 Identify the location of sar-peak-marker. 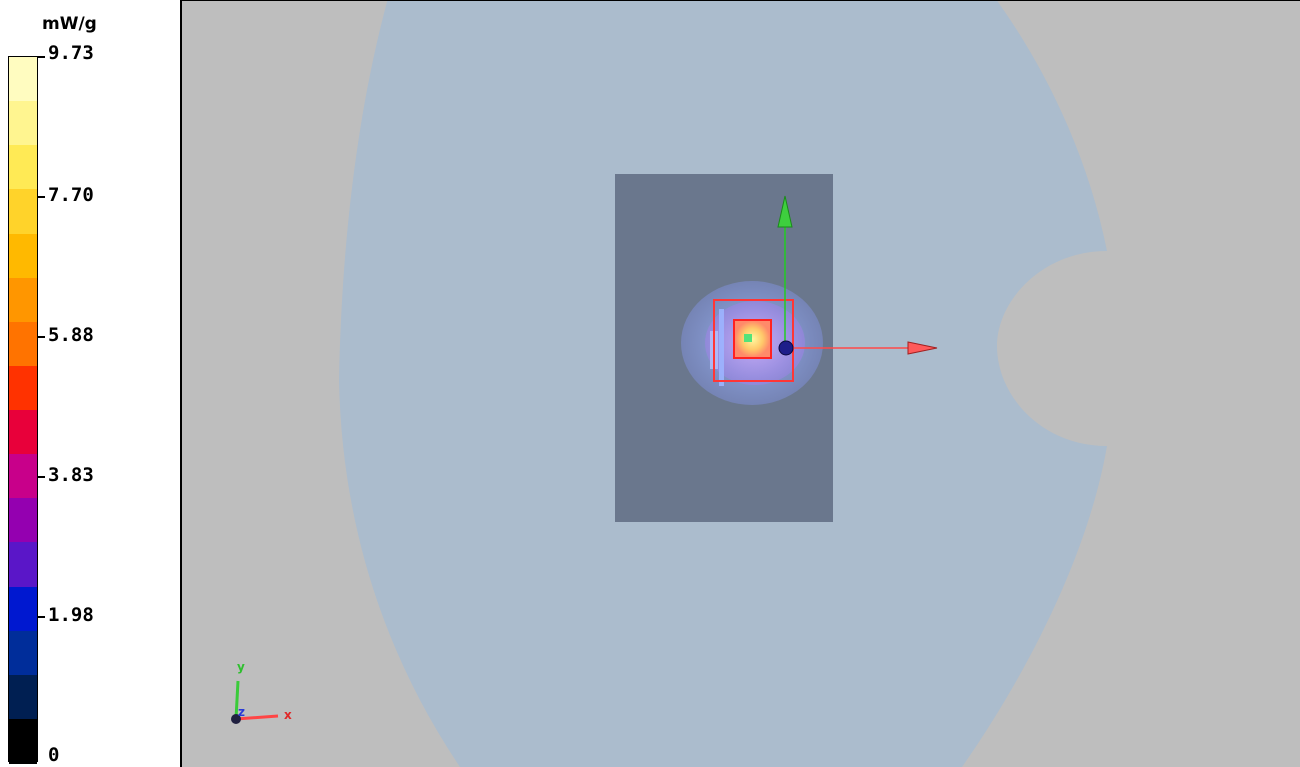
(748, 338).